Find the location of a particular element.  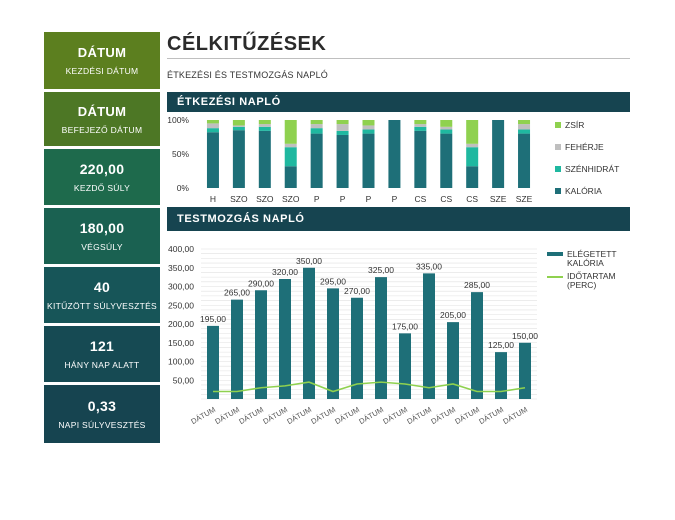

legend-label: ZSÍR is located at coordinates (574, 125).